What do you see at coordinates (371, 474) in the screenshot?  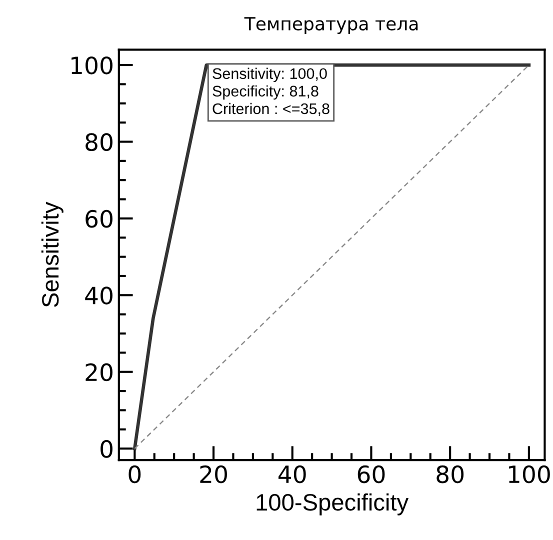 I see `x-tick-label: 60` at bounding box center [371, 474].